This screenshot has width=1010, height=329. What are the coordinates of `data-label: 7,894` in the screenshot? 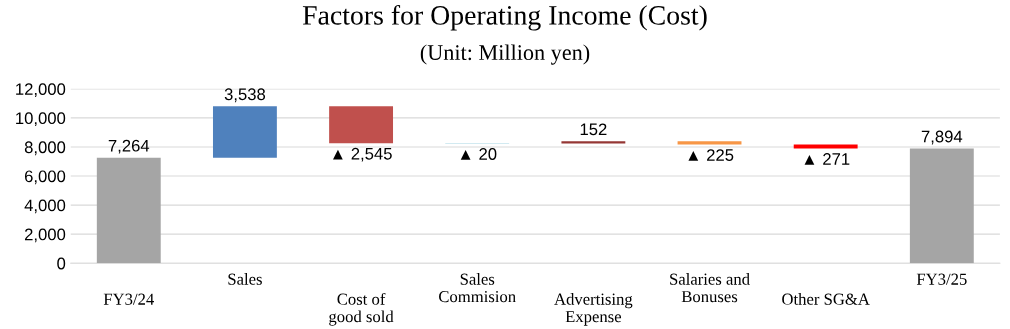 It's located at (942, 137).